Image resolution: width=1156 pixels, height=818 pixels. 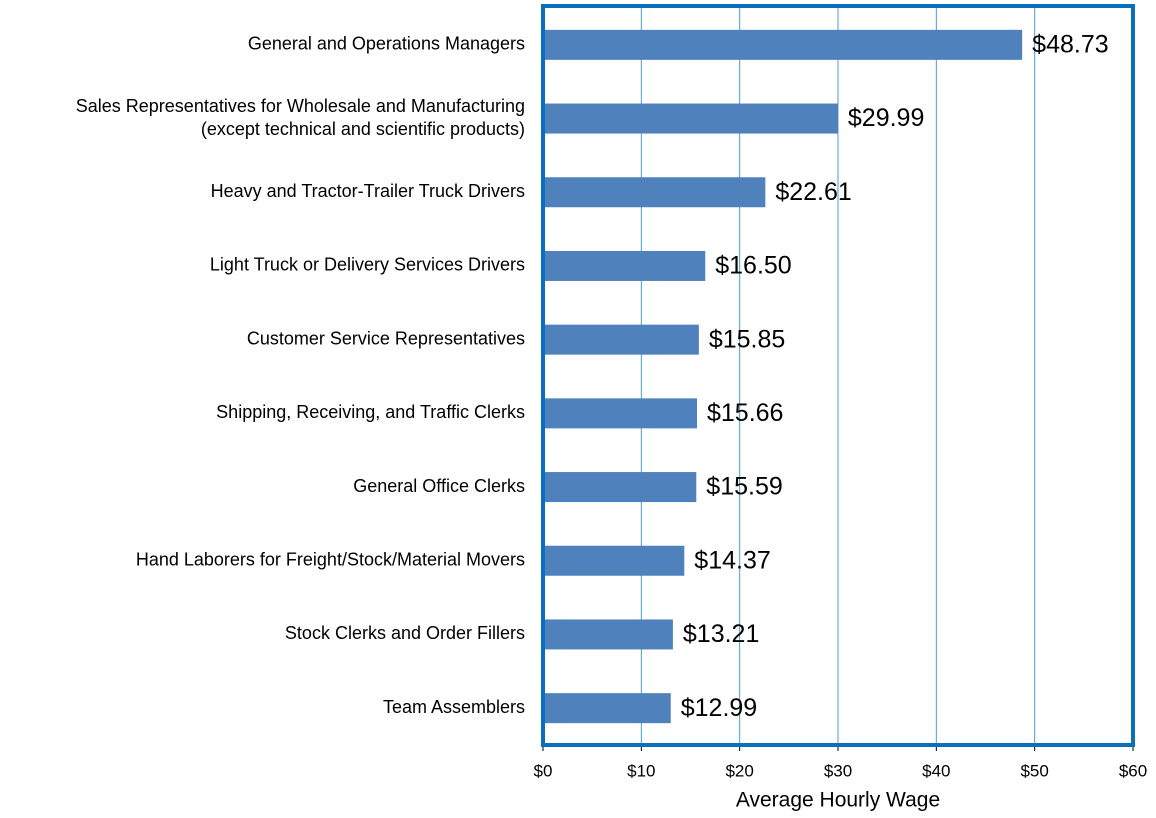 What do you see at coordinates (739, 770) in the screenshot?
I see `x-tick-label: $20` at bounding box center [739, 770].